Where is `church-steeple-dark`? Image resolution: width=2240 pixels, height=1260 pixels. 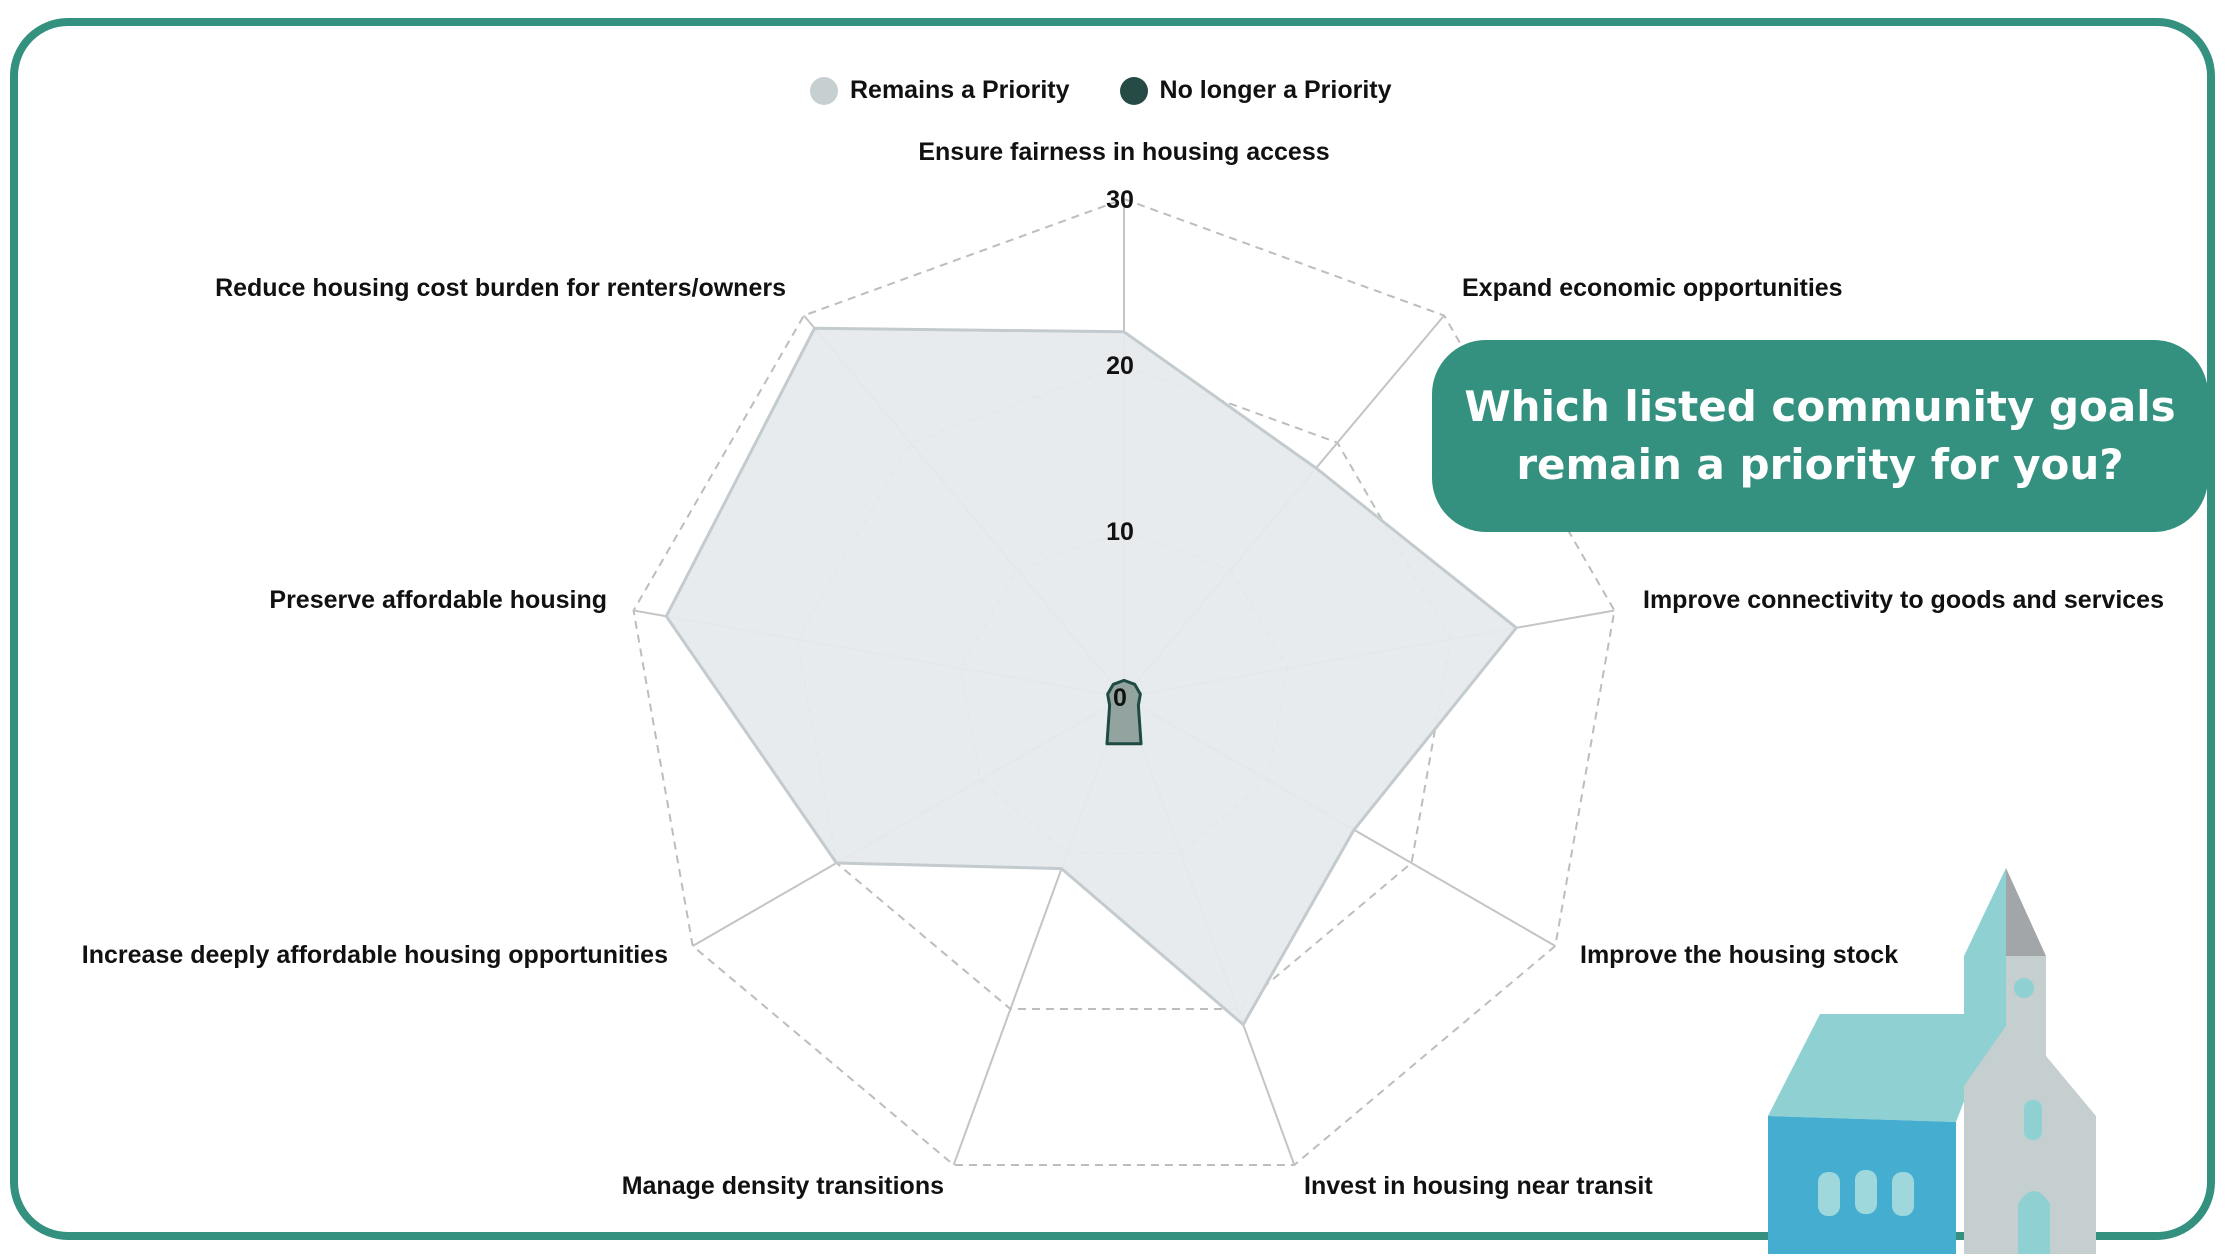 church-steeple-dark is located at coordinates (2026, 912).